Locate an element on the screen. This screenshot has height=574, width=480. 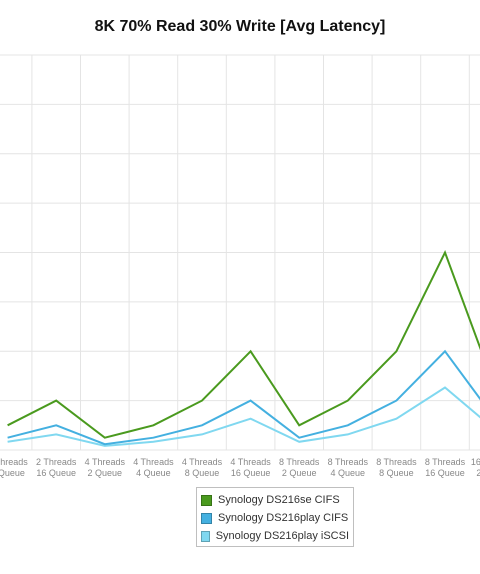
series-line-synology-ds216play-iscsi is located at coordinates (243, 416).